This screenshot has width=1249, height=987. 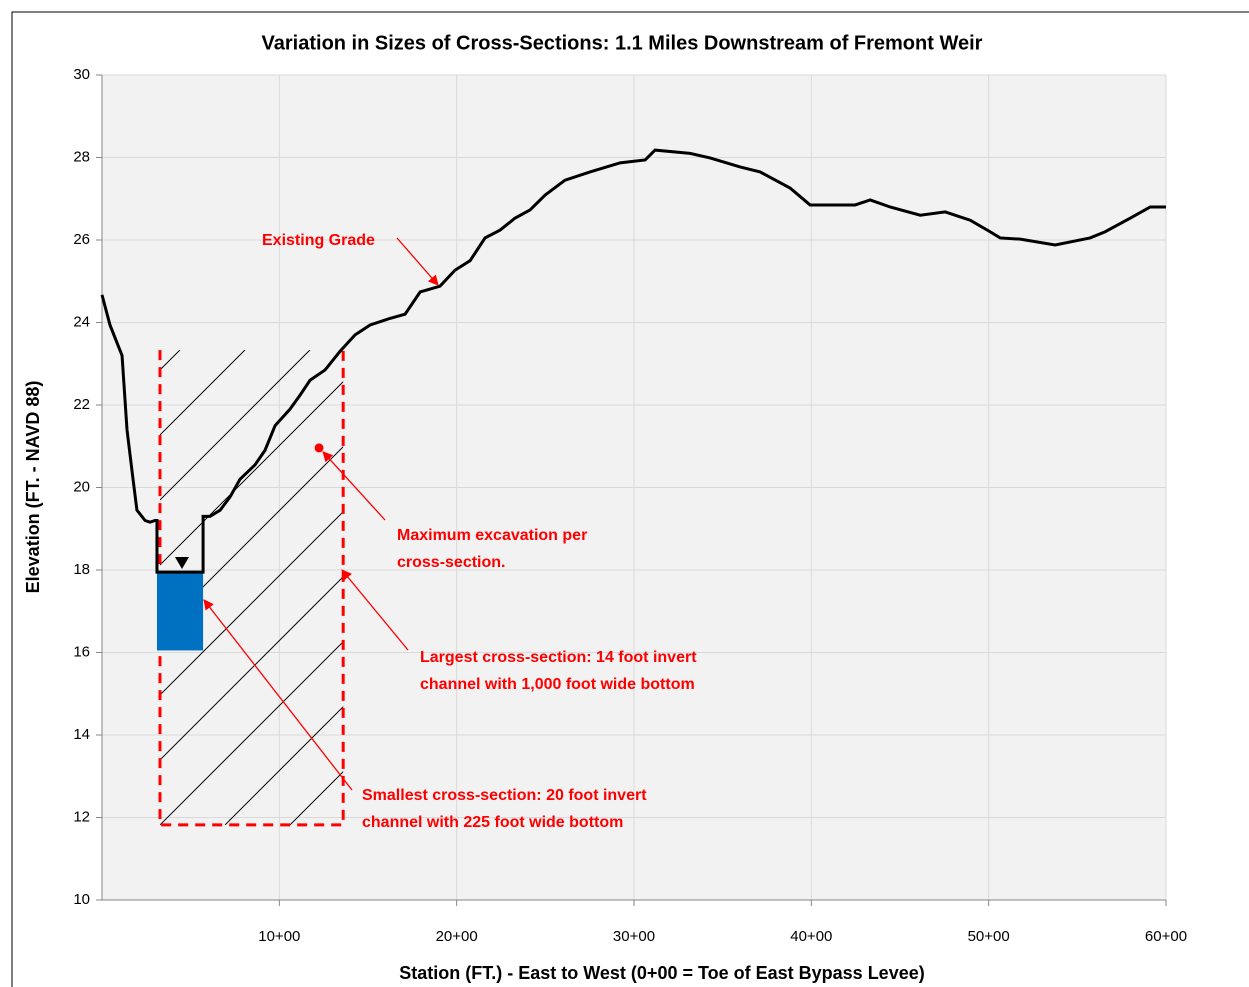 I want to click on annotation: Maximum excavation per, so click(x=492, y=535).